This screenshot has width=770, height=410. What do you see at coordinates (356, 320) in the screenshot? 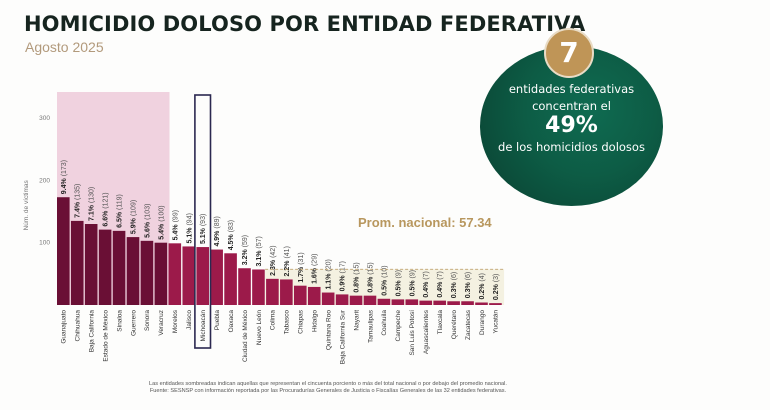
I see `x-tick-label: Nayarit` at bounding box center [356, 320].